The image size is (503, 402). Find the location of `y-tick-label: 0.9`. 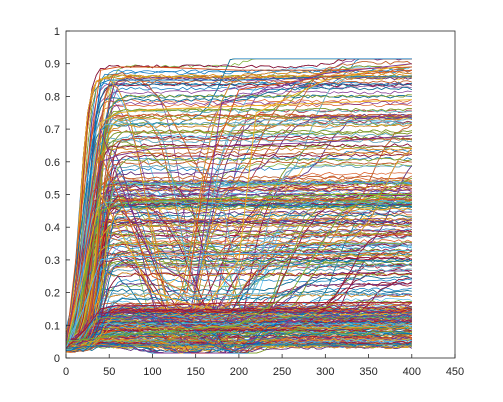

y-tick-label: 0.9 is located at coordinates (52, 65).